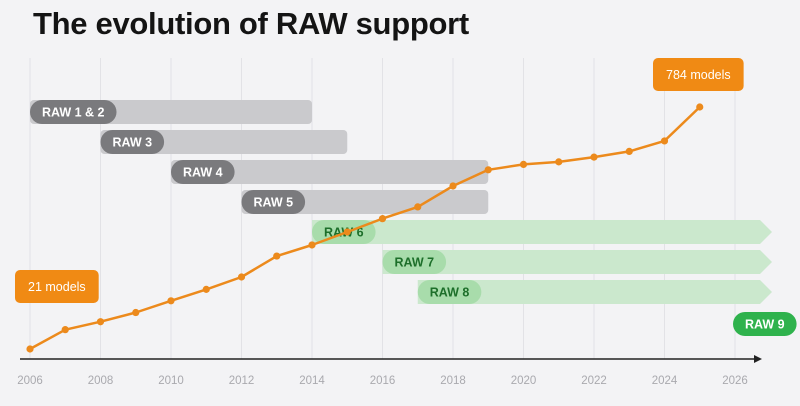 The width and height of the screenshot is (800, 406). Describe the element at coordinates (735, 381) in the screenshot. I see `x-tick-label-2026: 2026` at that location.